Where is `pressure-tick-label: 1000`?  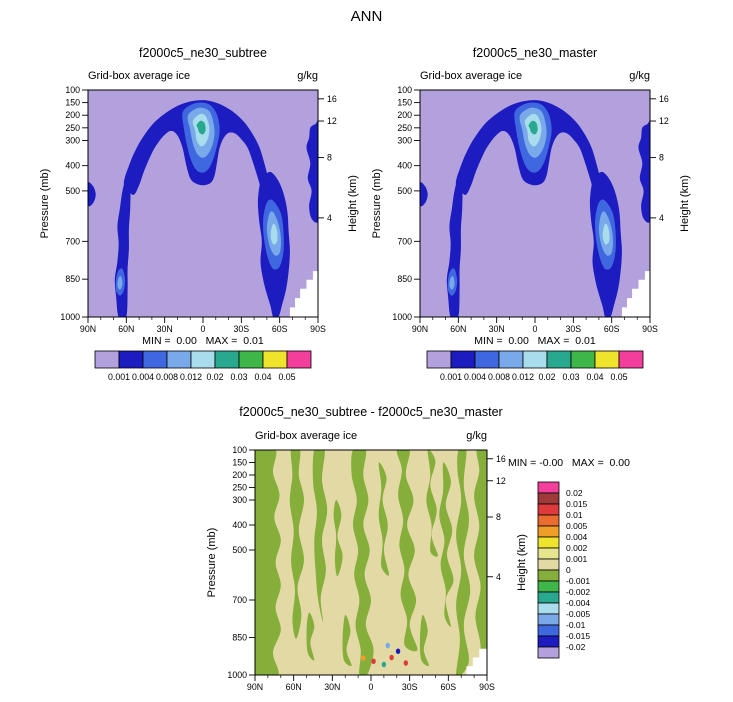 pressure-tick-label: 1000 is located at coordinates (237, 675).